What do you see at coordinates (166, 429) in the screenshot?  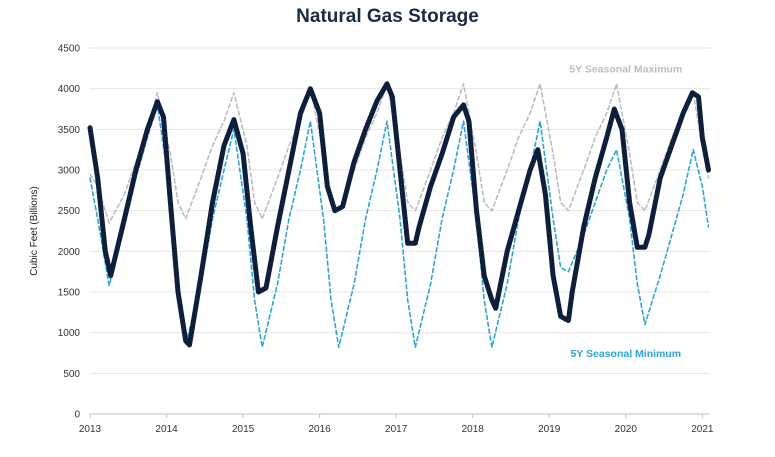 I see `x-tick-label: 2014` at bounding box center [166, 429].